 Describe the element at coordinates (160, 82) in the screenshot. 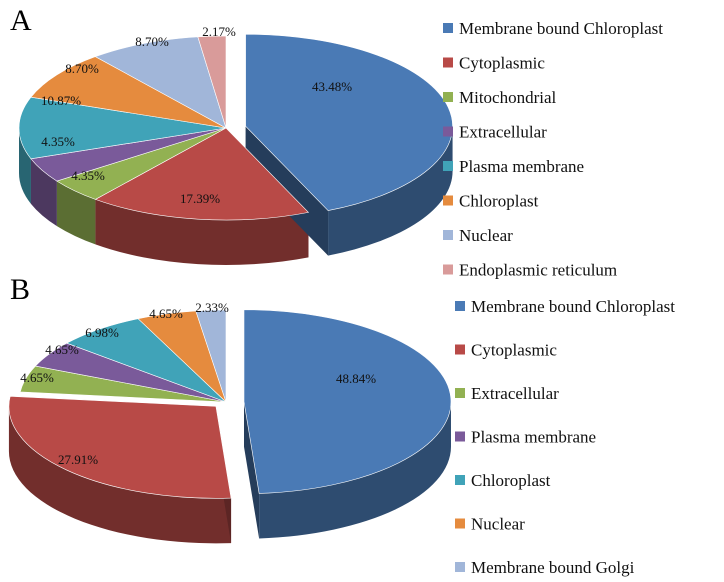

I see `pie-slice-nuclear` at that location.